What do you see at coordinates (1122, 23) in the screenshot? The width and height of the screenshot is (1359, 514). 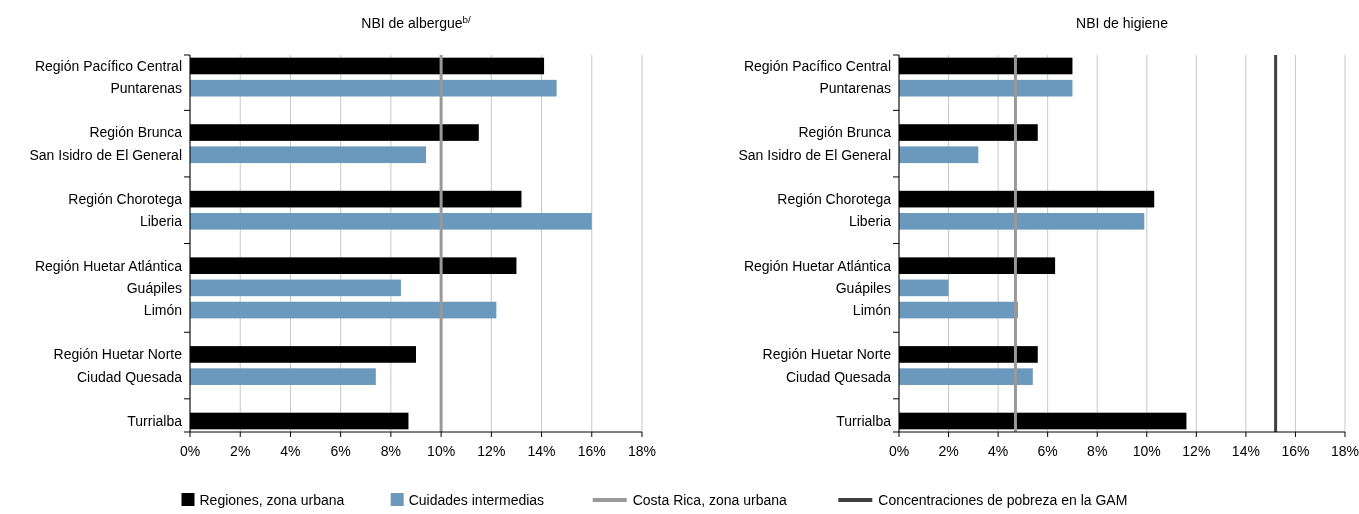 I see `chart-title: NBI de higiene` at bounding box center [1122, 23].